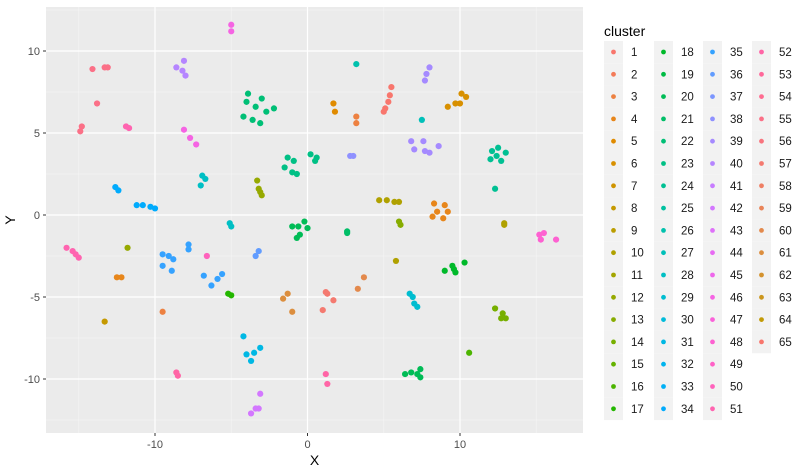  I want to click on legend-label: 21, so click(687, 120).